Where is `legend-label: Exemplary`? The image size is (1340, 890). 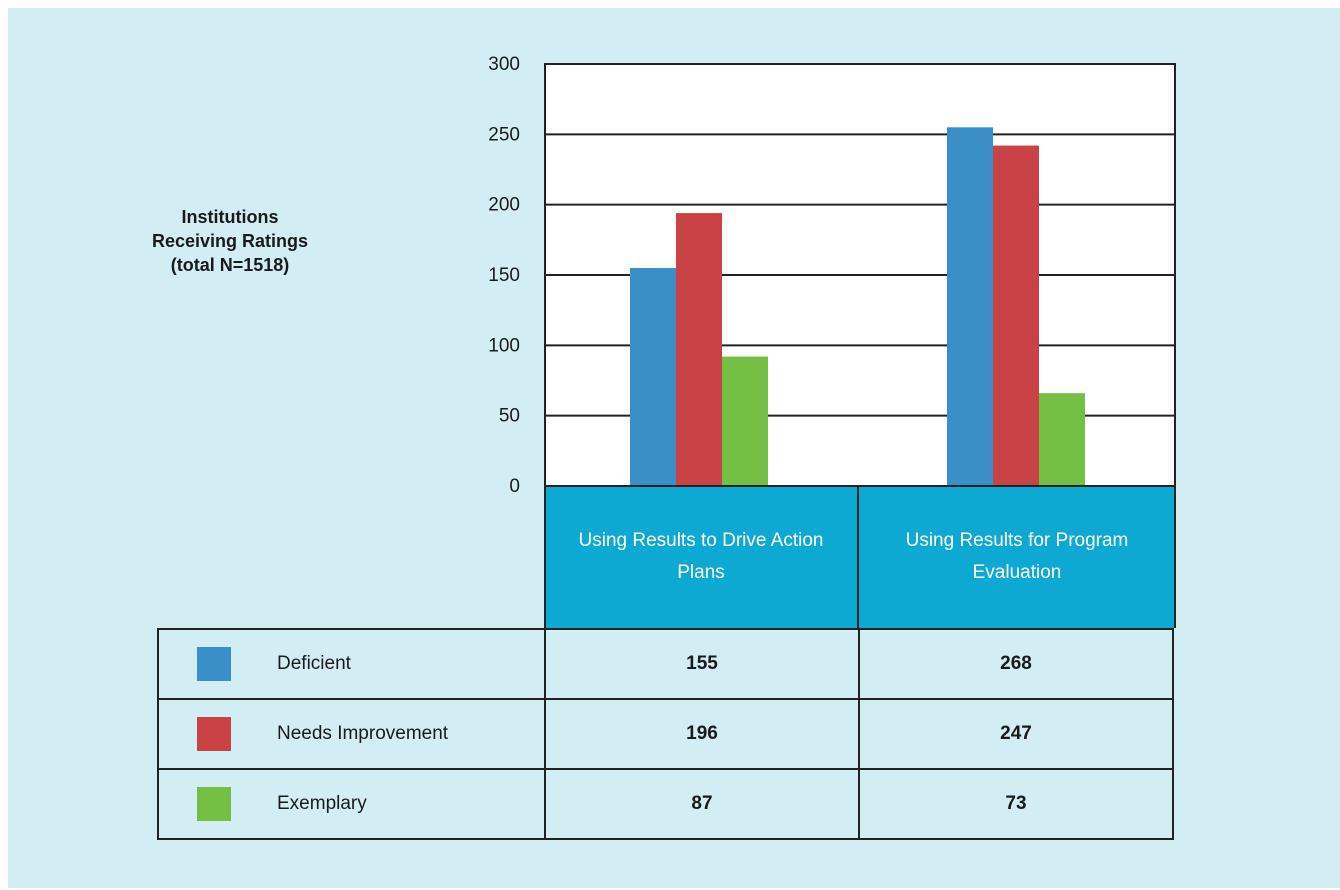 legend-label: Exemplary is located at coordinates (322, 803).